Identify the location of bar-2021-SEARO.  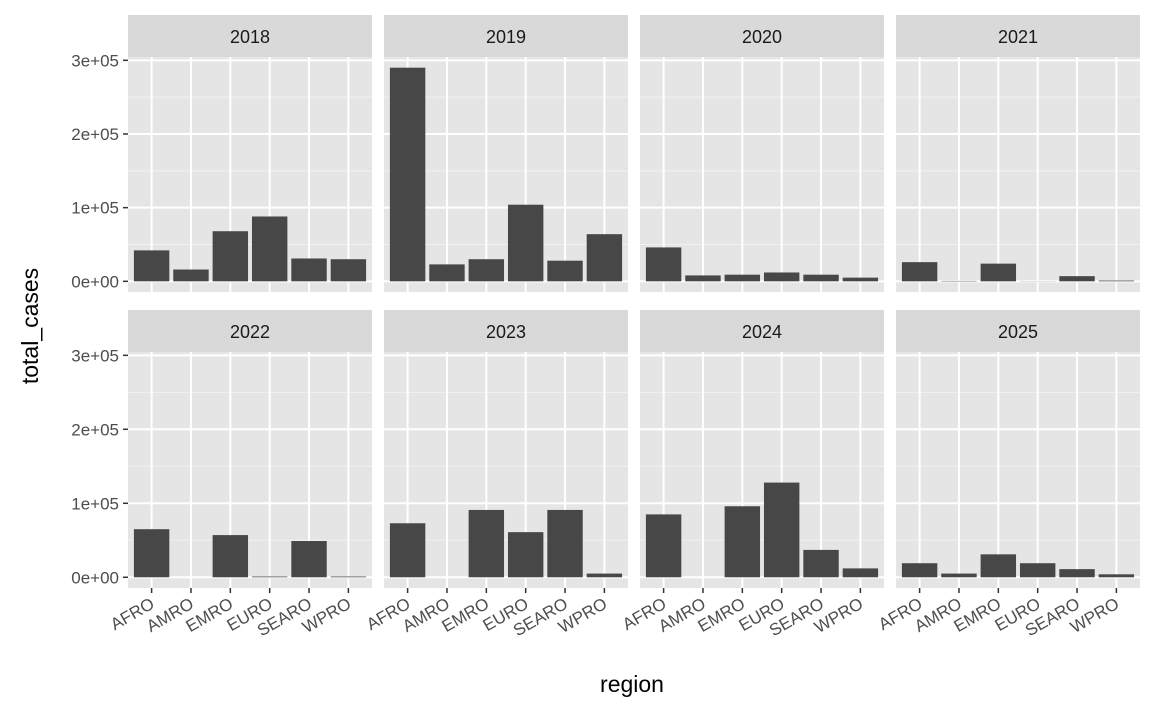
(1077, 279).